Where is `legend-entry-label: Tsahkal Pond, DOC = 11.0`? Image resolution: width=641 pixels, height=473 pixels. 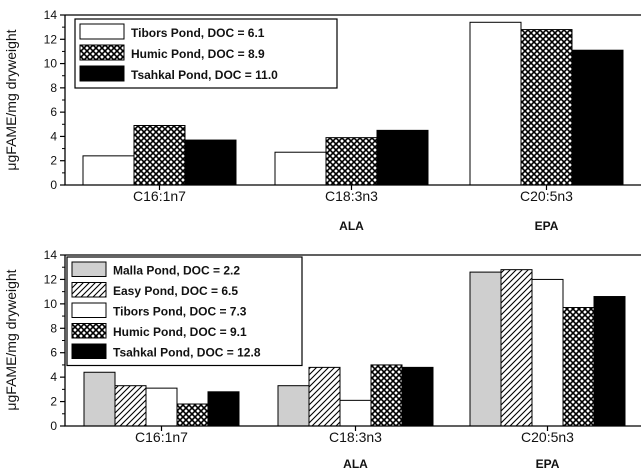 legend-entry-label: Tsahkal Pond, DOC = 11.0 is located at coordinates (204, 75).